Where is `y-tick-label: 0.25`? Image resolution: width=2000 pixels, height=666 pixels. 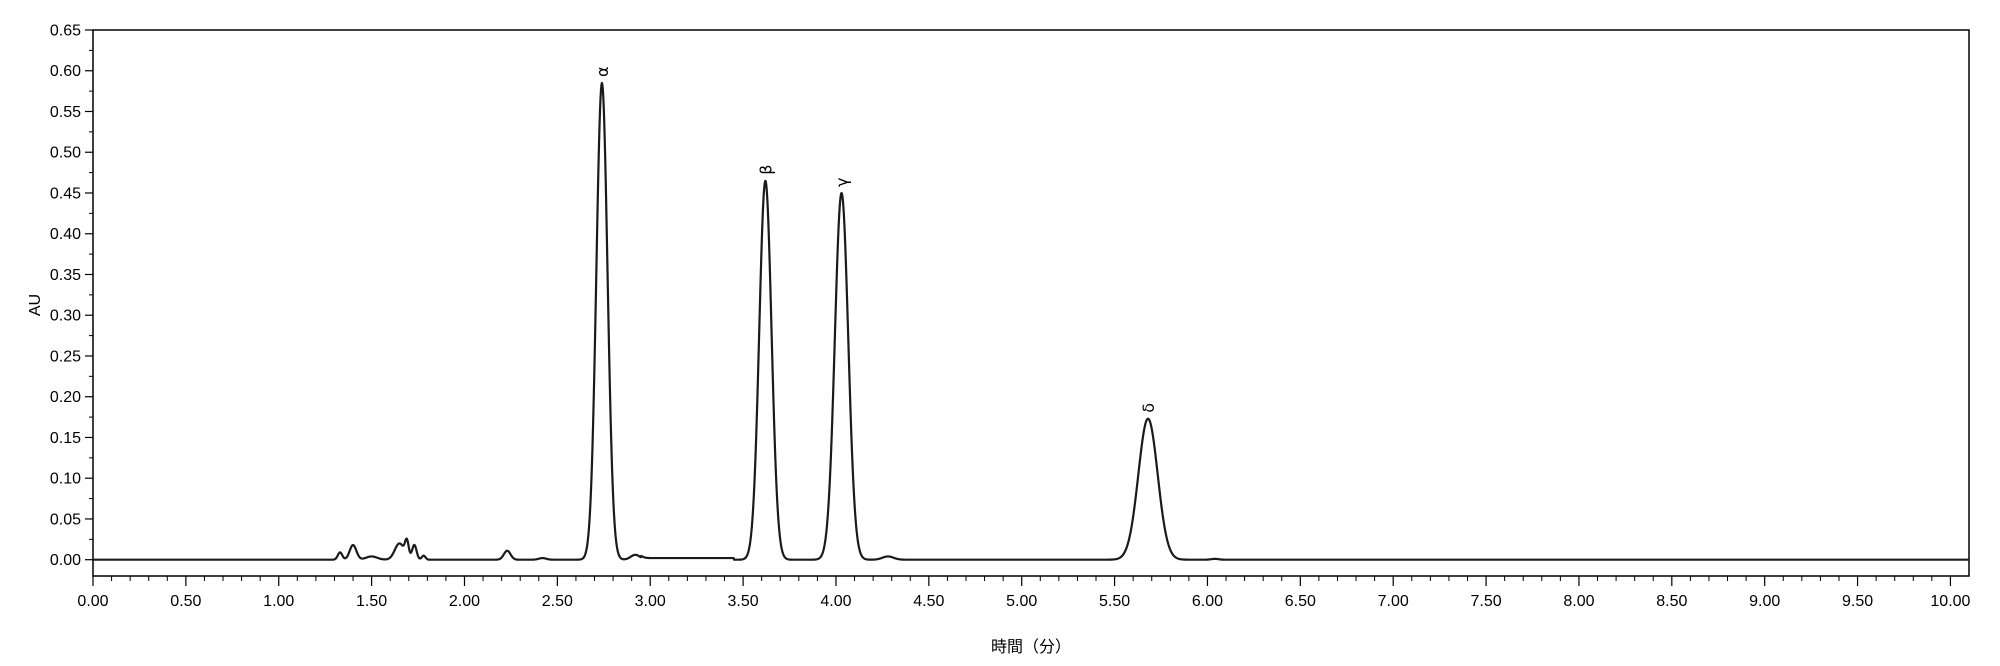 y-tick-label: 0.25 is located at coordinates (65, 356).